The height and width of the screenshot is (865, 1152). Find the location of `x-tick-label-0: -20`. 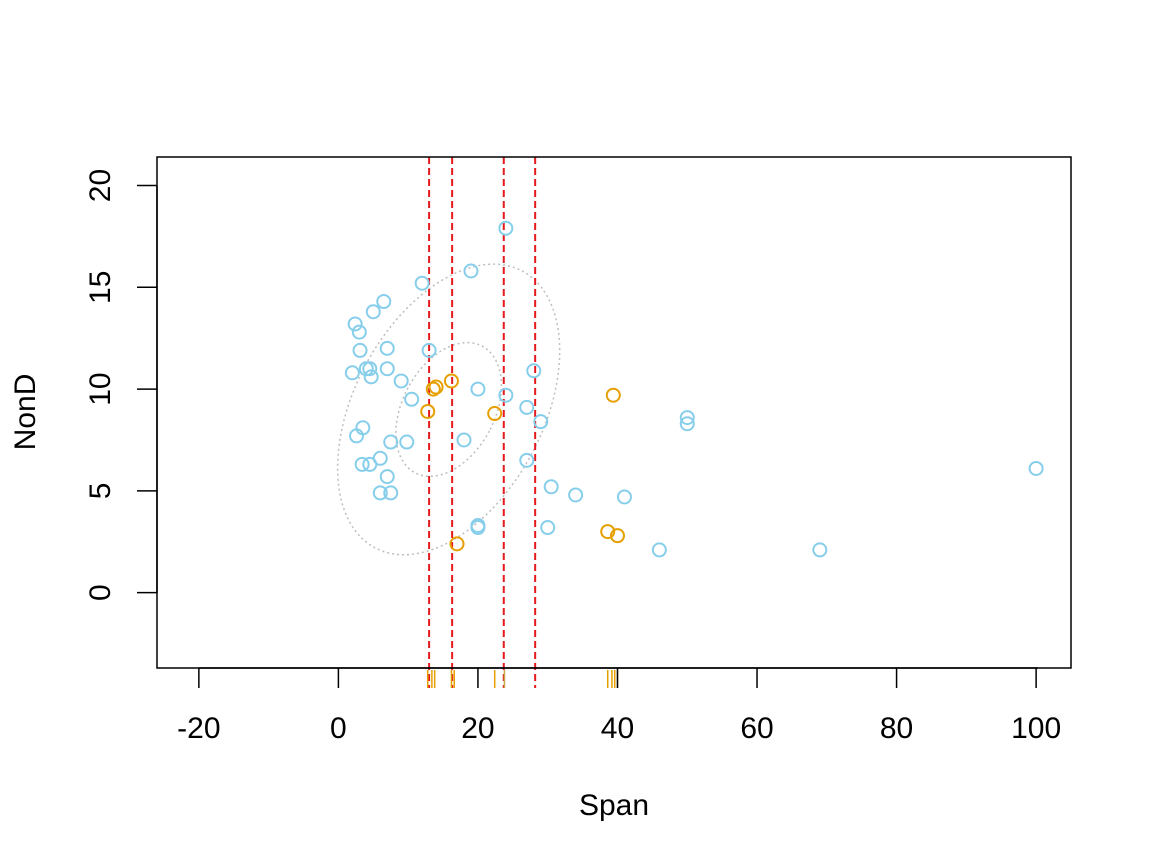

x-tick-label-0: -20 is located at coordinates (198, 728).